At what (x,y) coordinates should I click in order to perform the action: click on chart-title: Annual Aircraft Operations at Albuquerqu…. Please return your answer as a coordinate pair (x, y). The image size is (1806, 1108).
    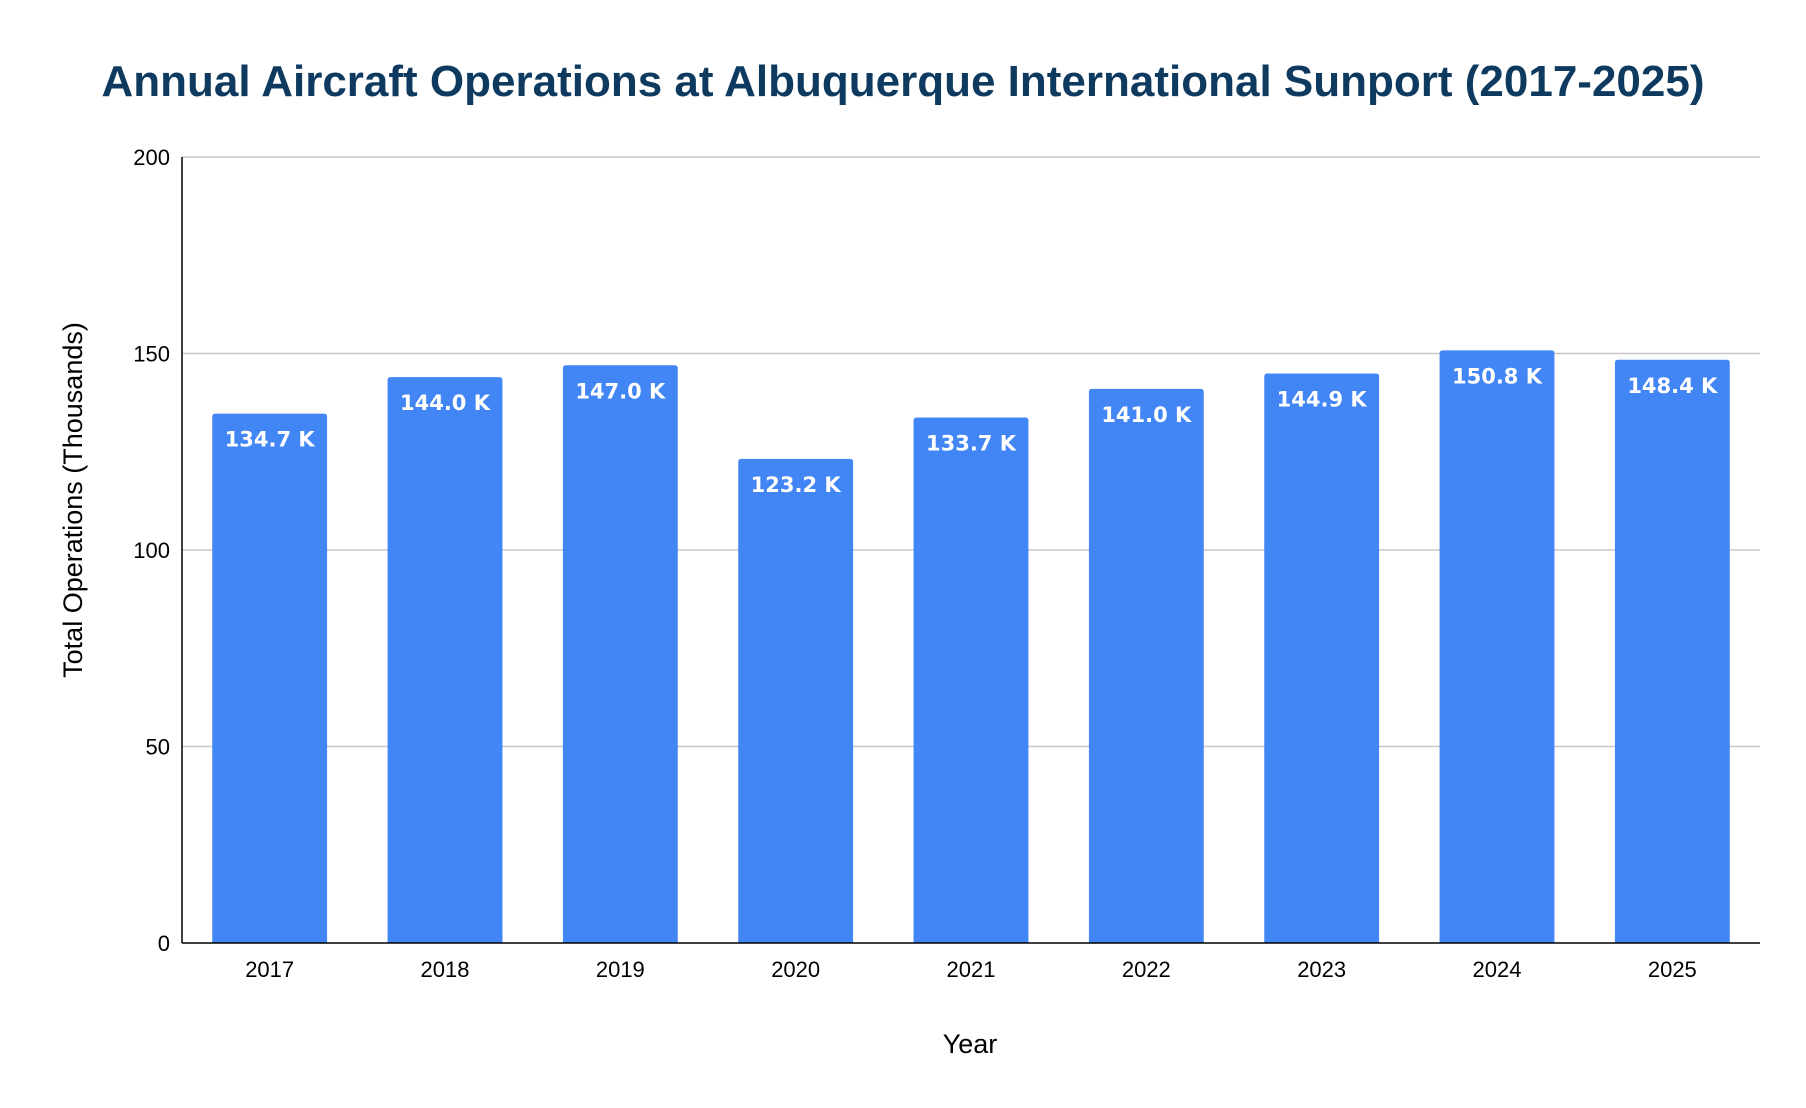
    Looking at the image, I should click on (903, 81).